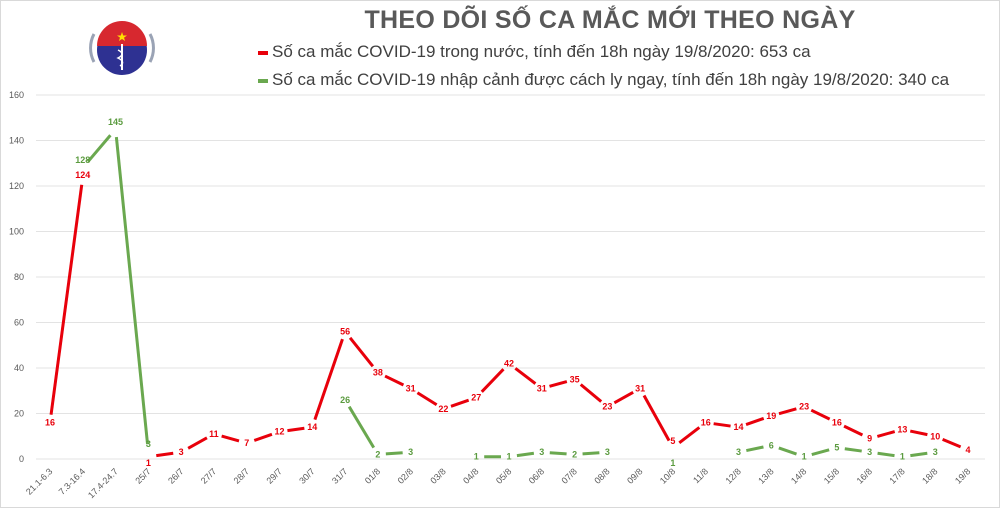 The width and height of the screenshot is (1000, 508). What do you see at coordinates (19, 414) in the screenshot?
I see `y-tick-label: 20` at bounding box center [19, 414].